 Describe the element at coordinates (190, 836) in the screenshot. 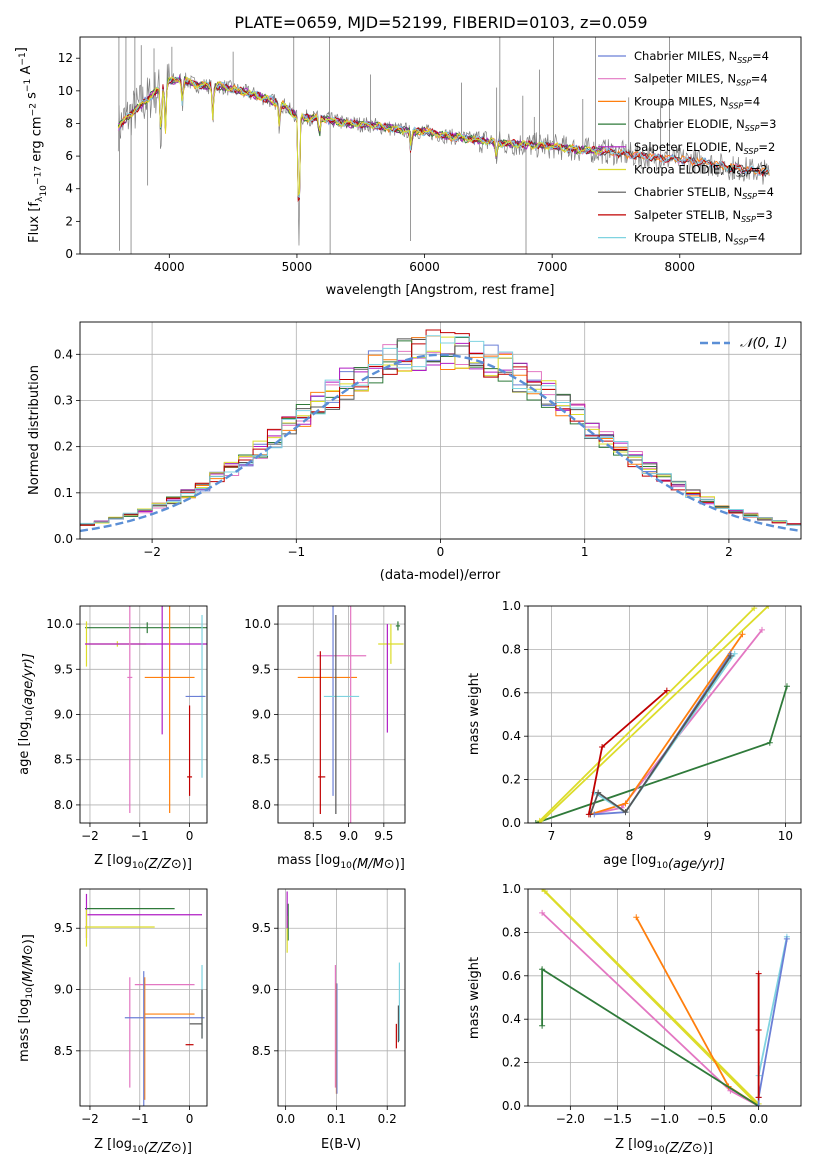

I see `x-tick-label: 0` at that location.